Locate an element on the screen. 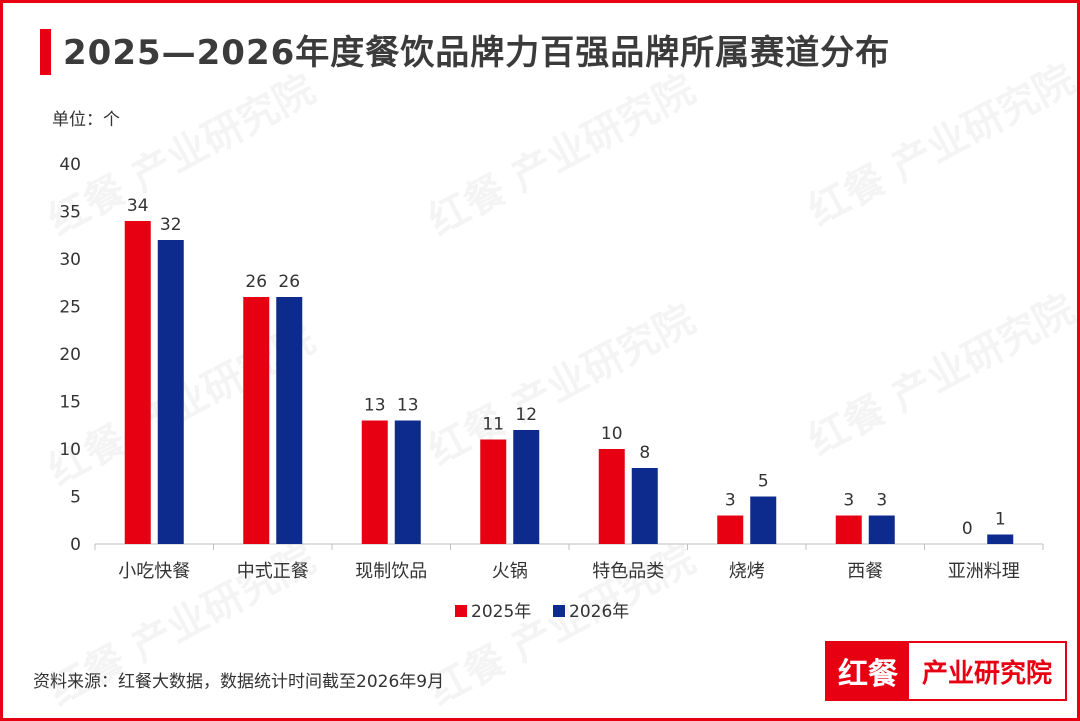  x-tick-label: 现制饮品 is located at coordinates (391, 571).